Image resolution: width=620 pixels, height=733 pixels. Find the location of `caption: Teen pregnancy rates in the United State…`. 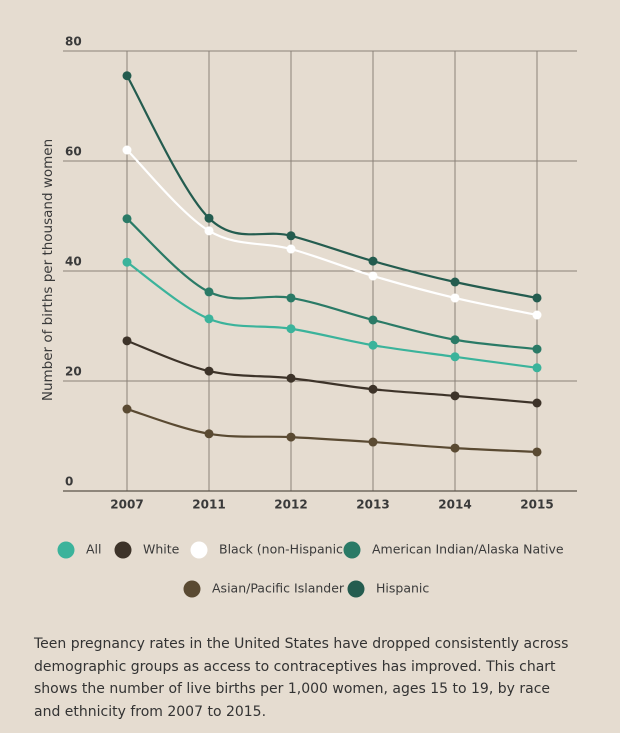

caption: Teen pregnancy rates in the United State… is located at coordinates (301, 678).